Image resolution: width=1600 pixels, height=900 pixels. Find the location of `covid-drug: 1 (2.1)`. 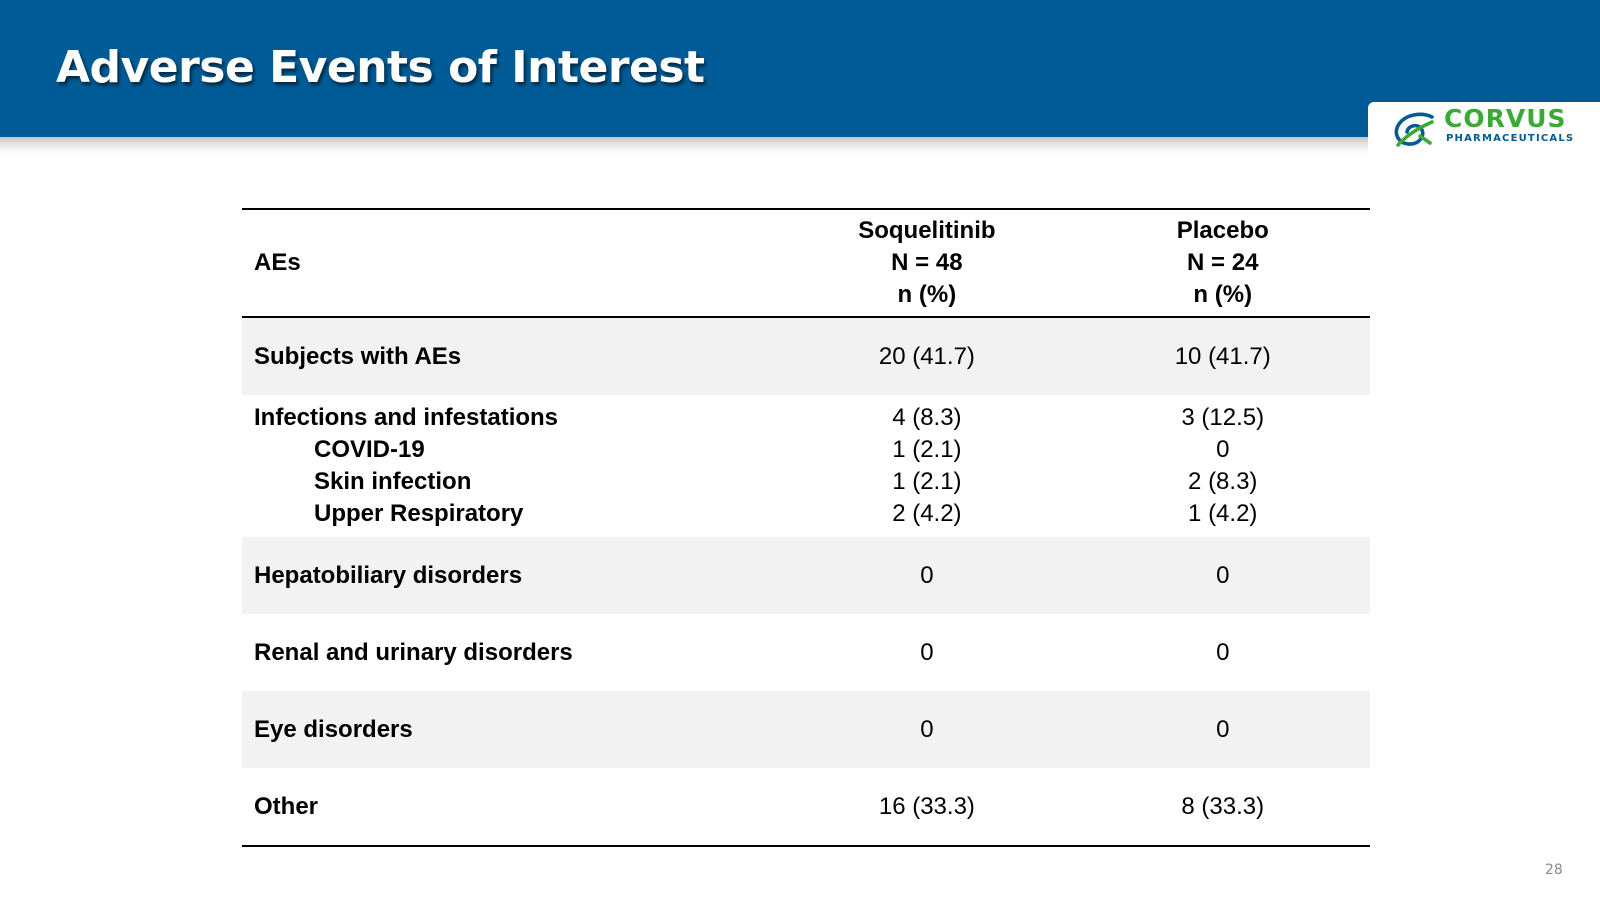

covid-drug: 1 (2.1) is located at coordinates (927, 449).